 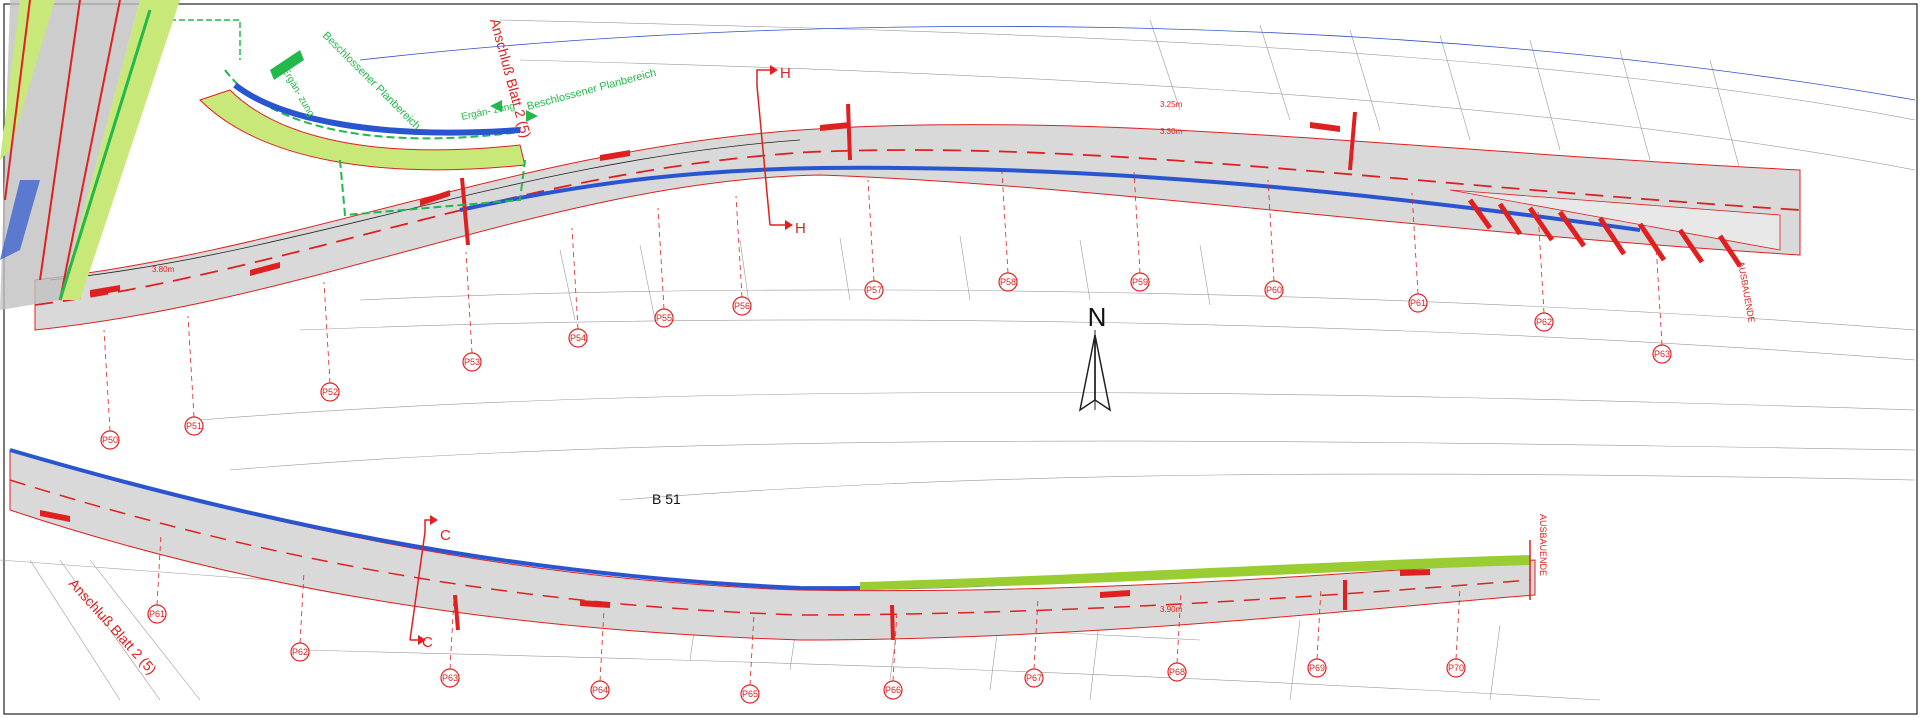 I want to click on section-h-line, so click(x=770, y=147).